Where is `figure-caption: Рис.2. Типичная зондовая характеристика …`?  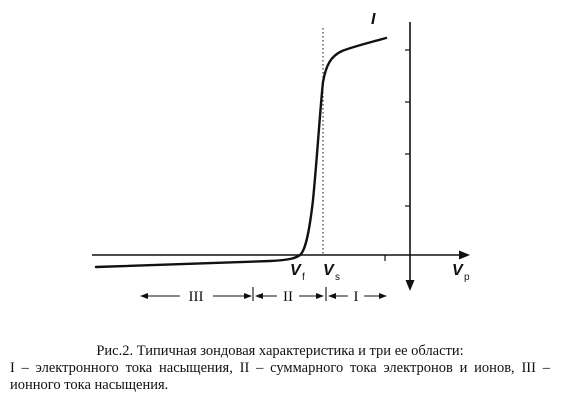
figure-caption: Рис.2. Типичная зондовая характеристика … is located at coordinates (280, 368).